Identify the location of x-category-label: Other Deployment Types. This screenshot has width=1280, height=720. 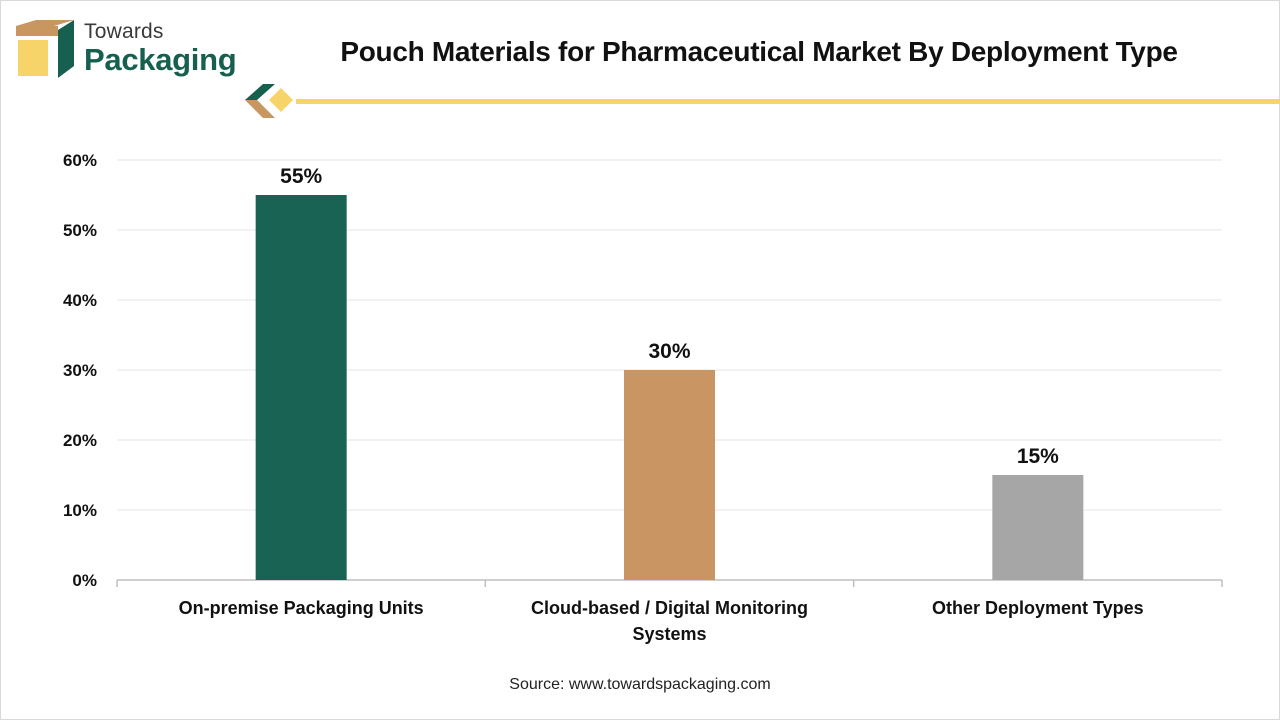
(1038, 608).